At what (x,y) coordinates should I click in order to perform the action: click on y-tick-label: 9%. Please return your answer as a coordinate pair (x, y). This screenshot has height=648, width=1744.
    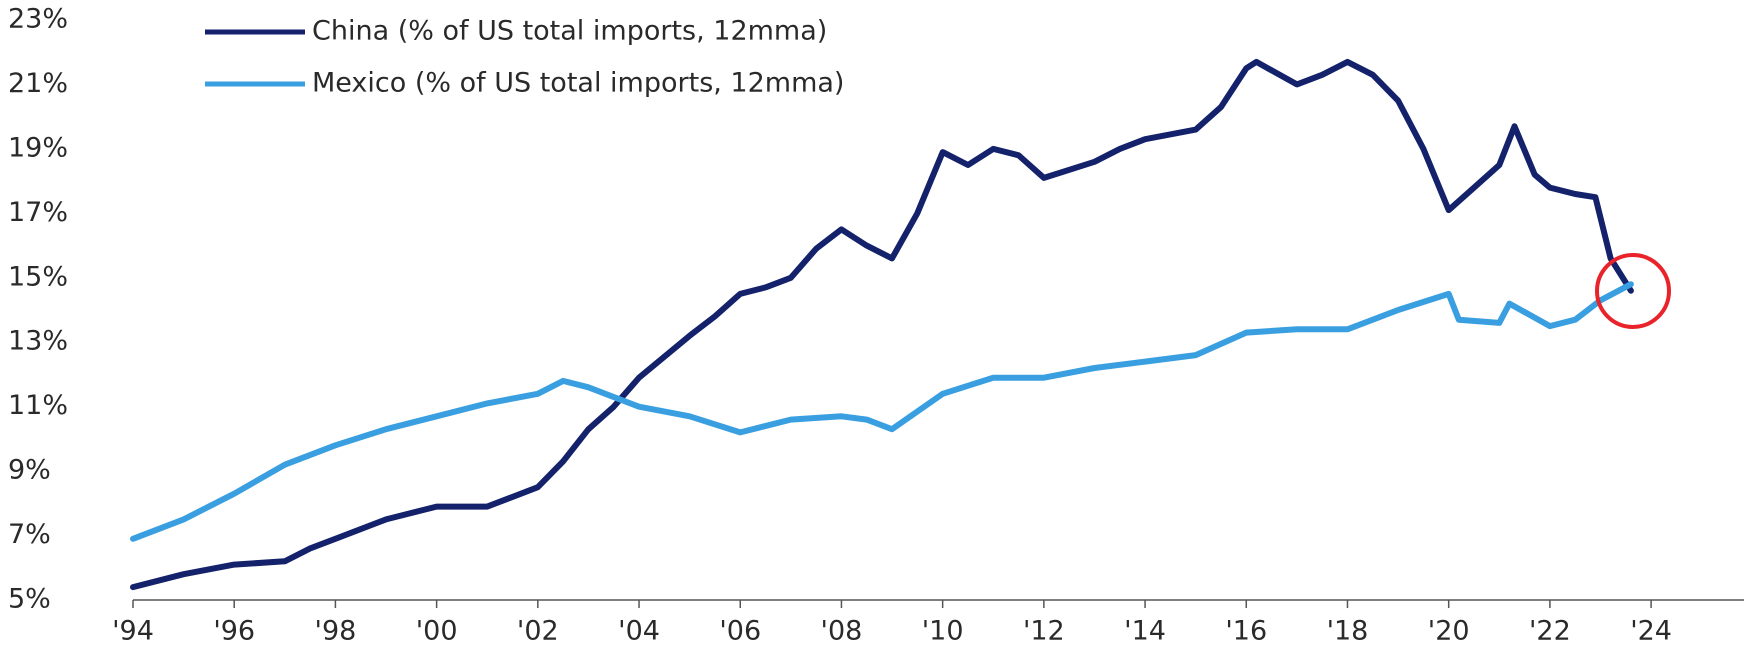
    Looking at the image, I should click on (29, 470).